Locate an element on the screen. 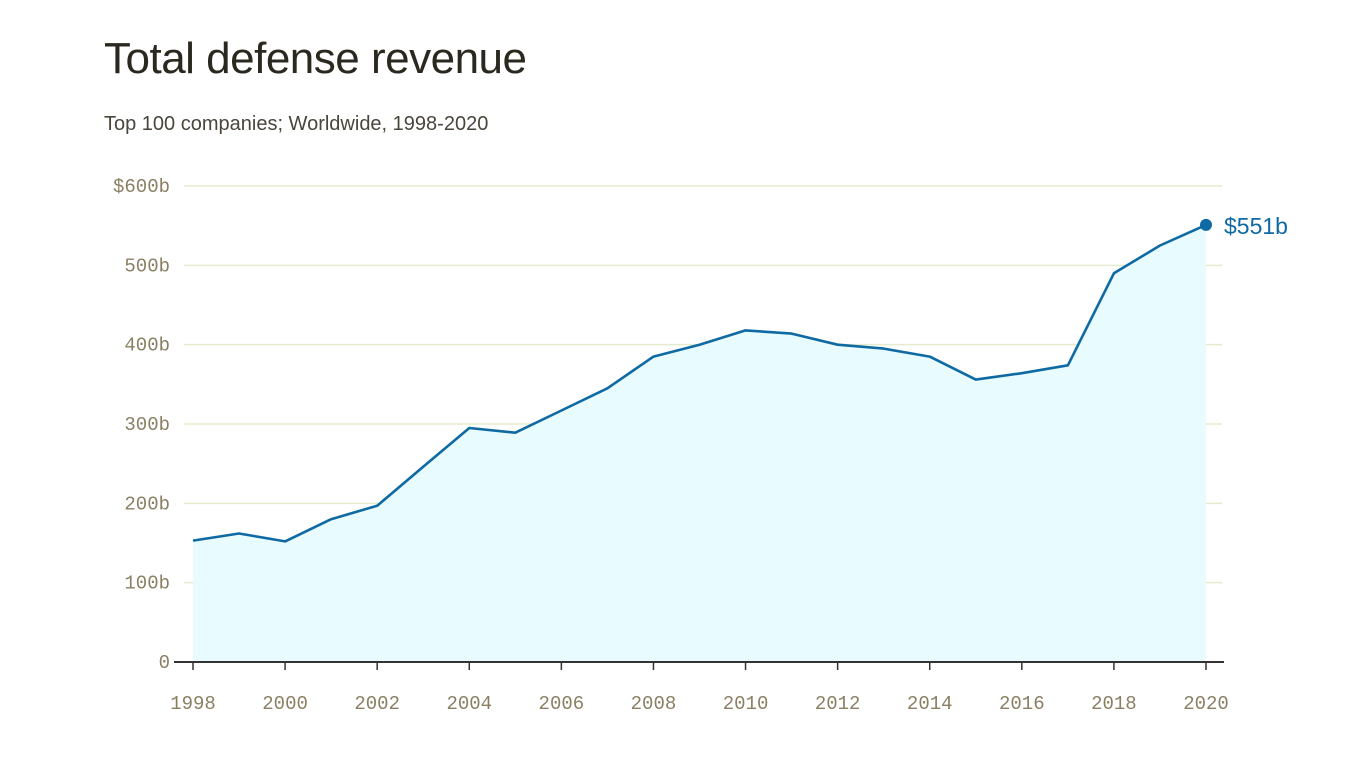 Image resolution: width=1366 pixels, height=768 pixels. x-tick-label: 2008 is located at coordinates (654, 704).